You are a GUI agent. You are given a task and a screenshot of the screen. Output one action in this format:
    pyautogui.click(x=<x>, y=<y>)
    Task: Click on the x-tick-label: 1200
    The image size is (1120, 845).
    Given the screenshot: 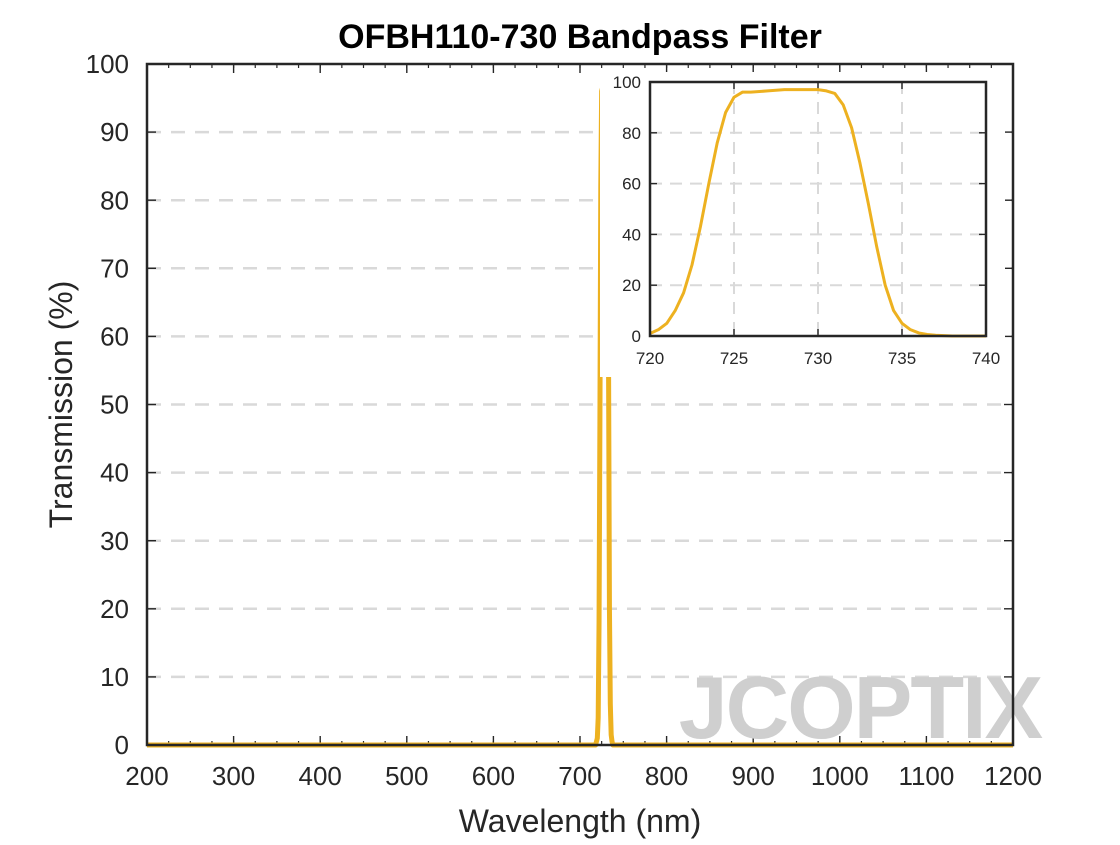 What is the action you would take?
    pyautogui.click(x=1013, y=776)
    